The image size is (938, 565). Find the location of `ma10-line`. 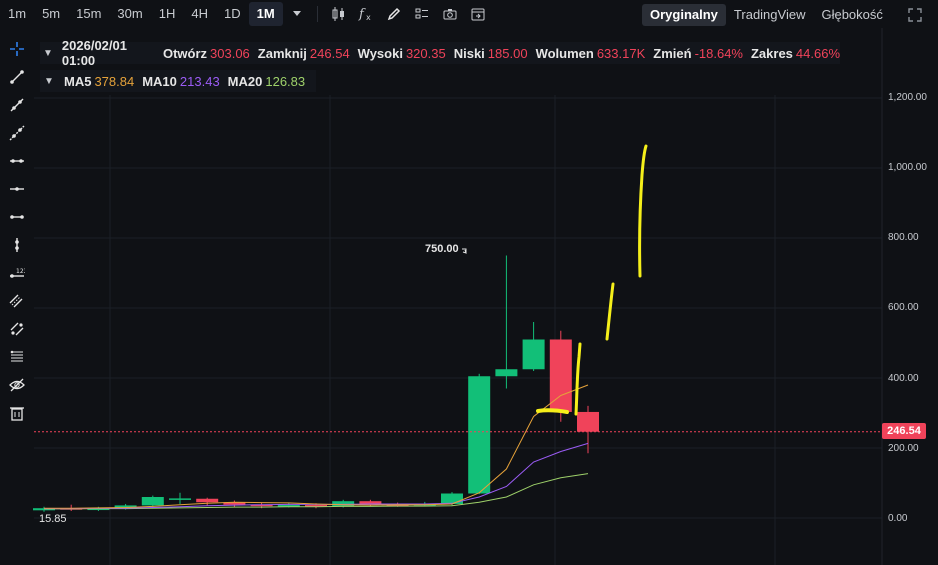

ma10-line is located at coordinates (316, 476).